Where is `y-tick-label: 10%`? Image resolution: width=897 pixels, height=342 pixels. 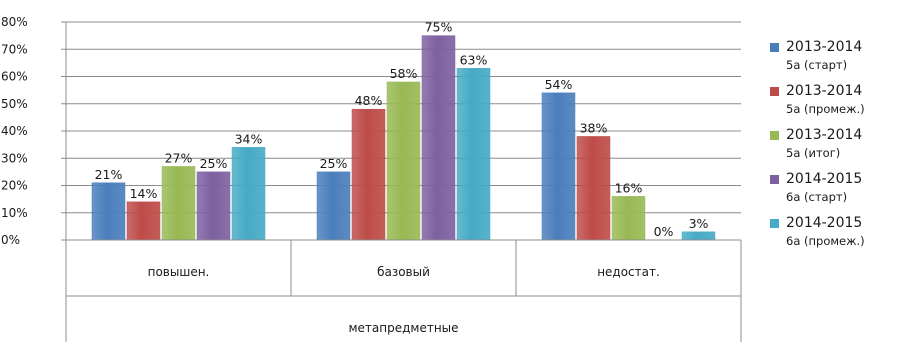 y-tick-label: 10% is located at coordinates (14, 213).